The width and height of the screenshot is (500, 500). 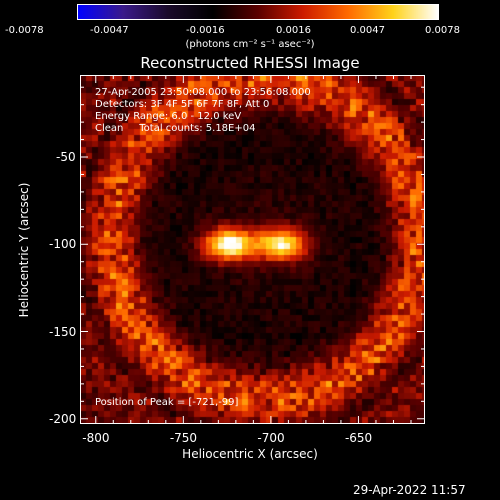 What do you see at coordinates (409, 490) in the screenshot?
I see `plot-timestamp: 29-Apr-2022 11:57` at bounding box center [409, 490].